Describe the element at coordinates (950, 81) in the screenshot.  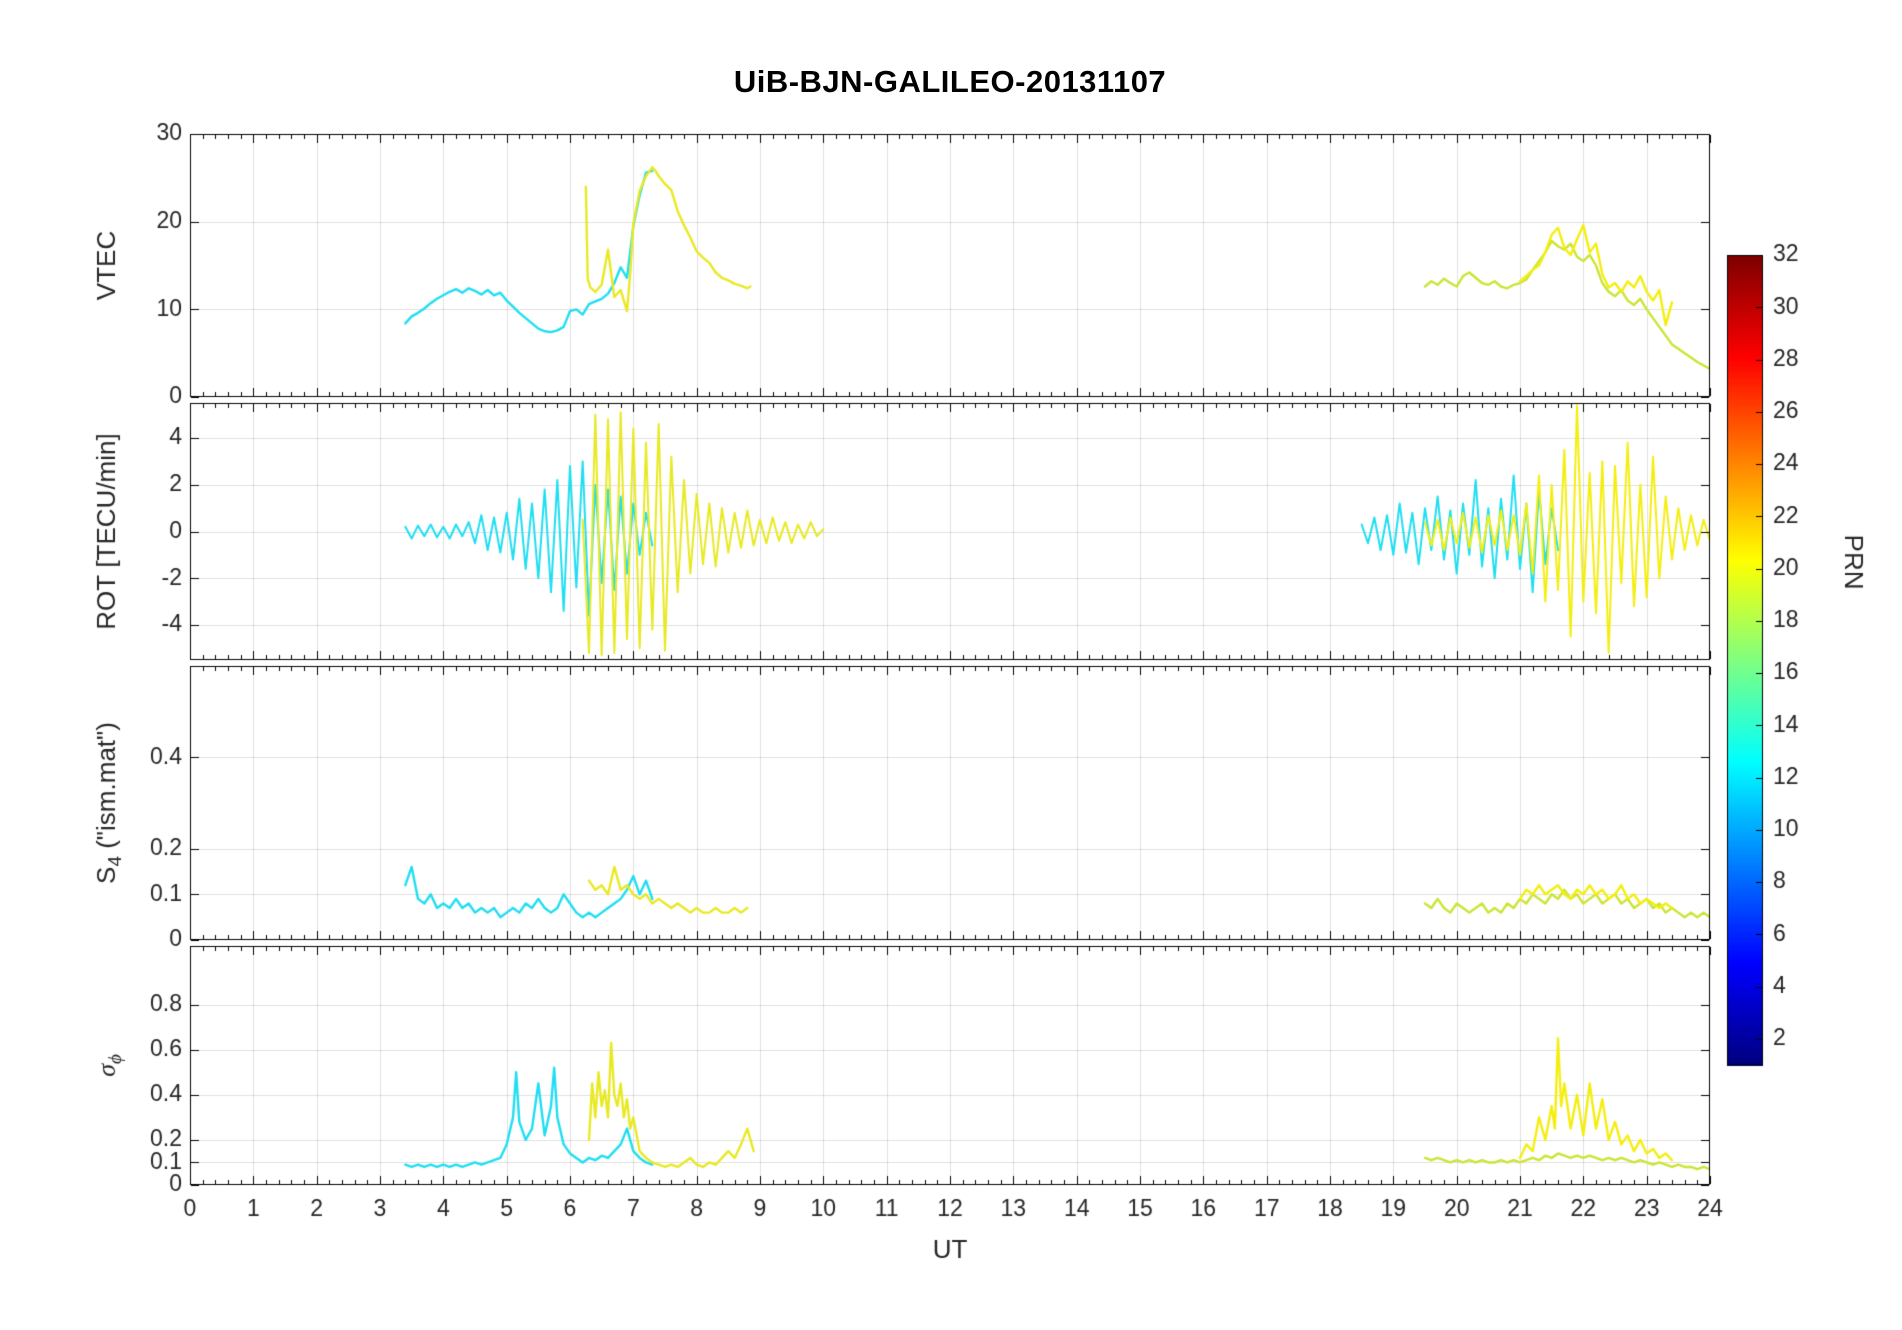
I see `chart-title: UiB-BJN-GALILEO-20131107` at that location.